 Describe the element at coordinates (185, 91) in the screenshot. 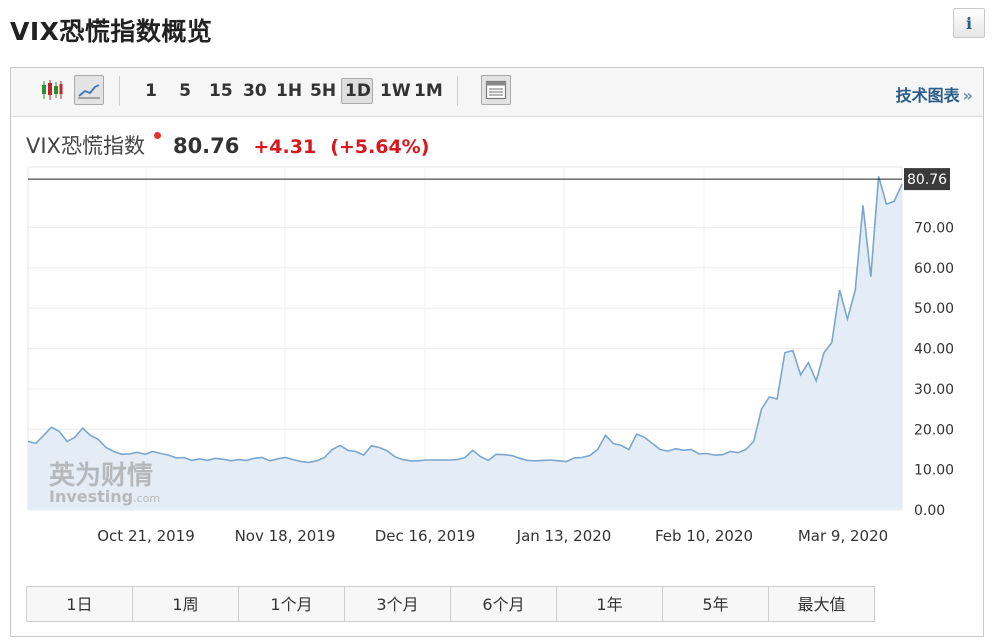

I see `interval-5: 5` at that location.